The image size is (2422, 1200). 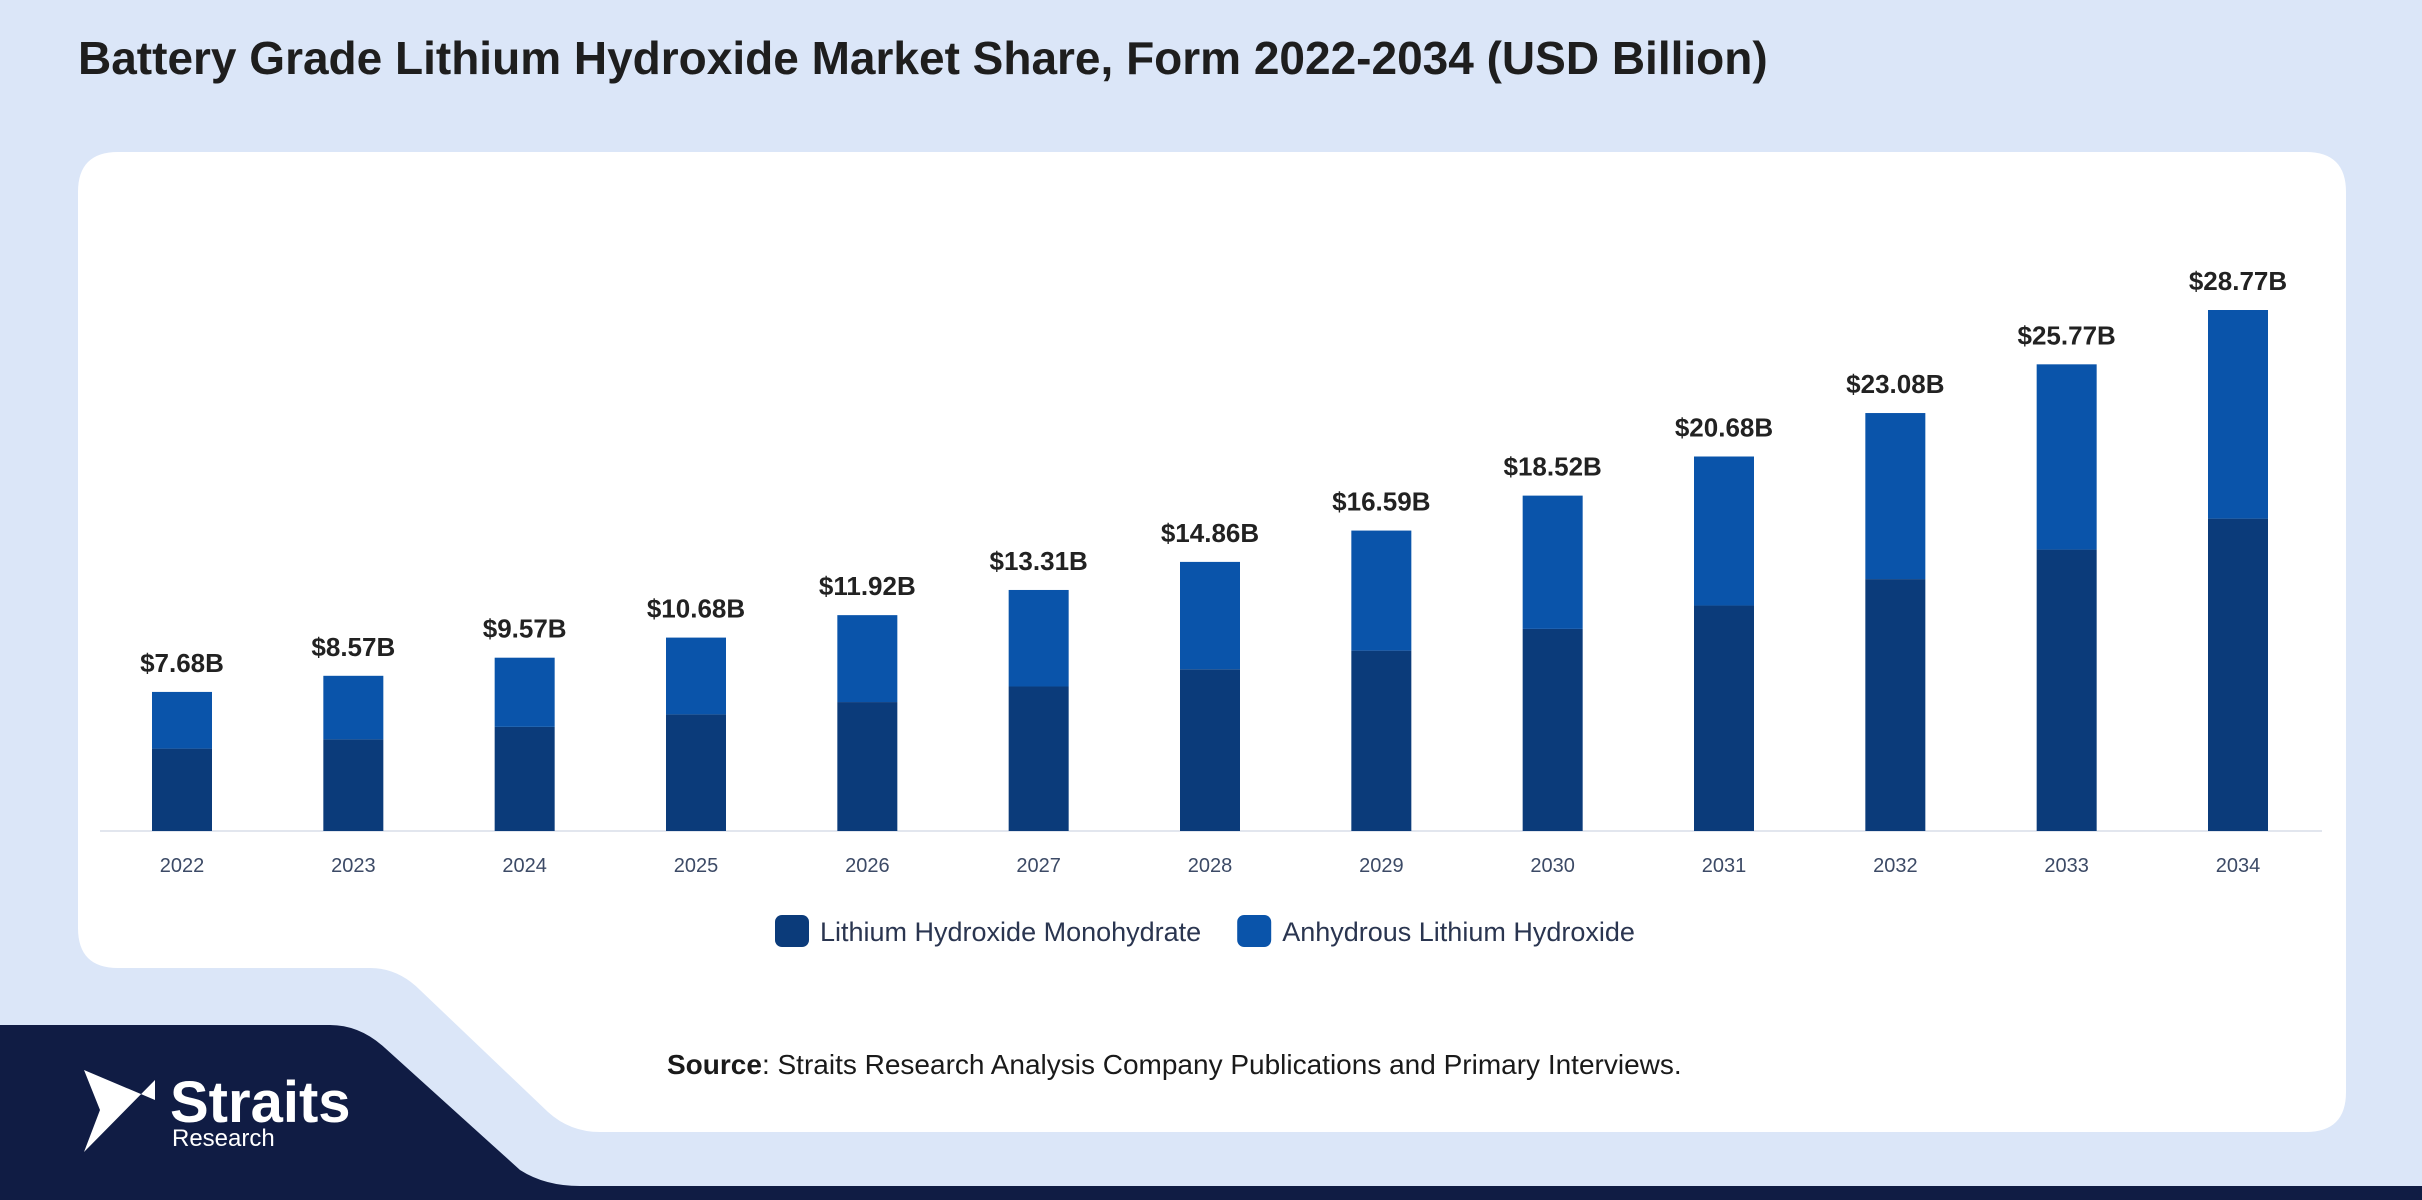 I want to click on x-tick-label: 2027, so click(x=1038, y=866).